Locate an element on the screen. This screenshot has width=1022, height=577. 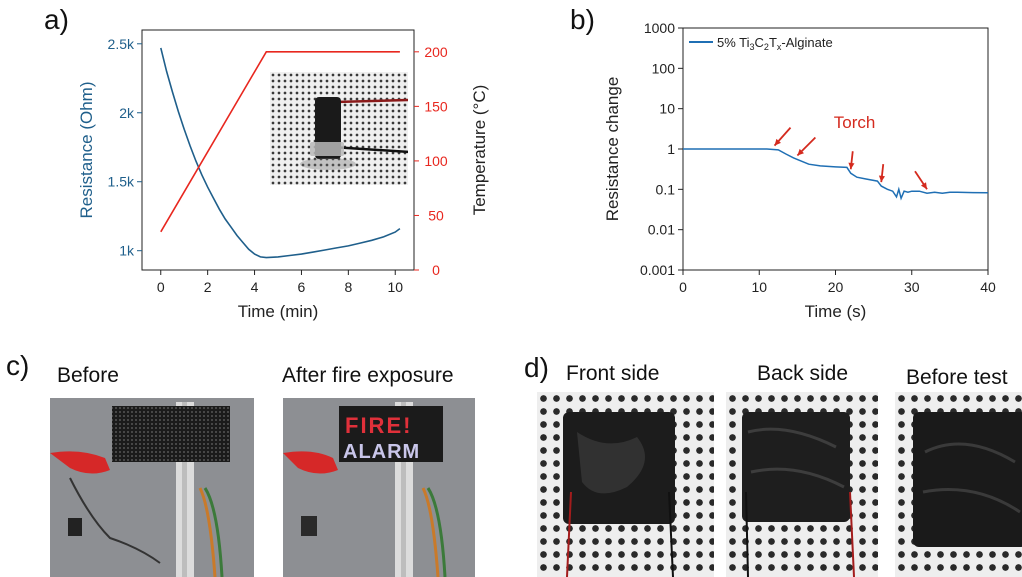
led-line-1: FIRE! is located at coordinates (378, 425).